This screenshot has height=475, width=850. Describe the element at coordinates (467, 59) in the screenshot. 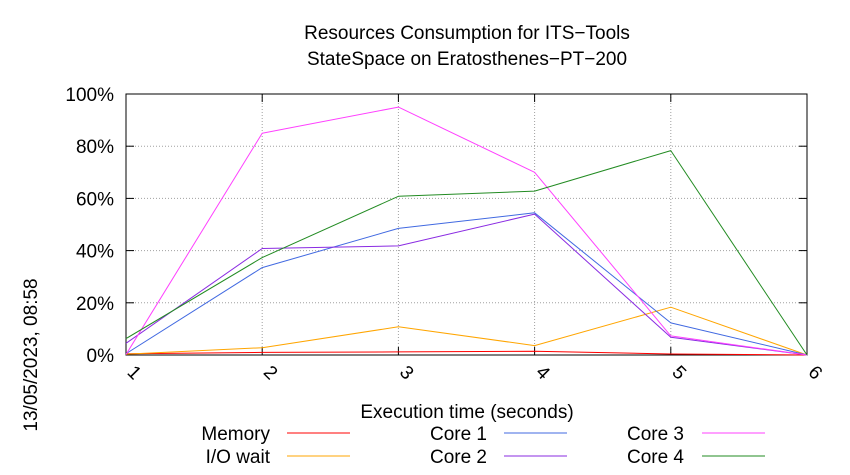

I see `chart-subtitle: StateSpace on Eratosthenes−PT−200` at that location.